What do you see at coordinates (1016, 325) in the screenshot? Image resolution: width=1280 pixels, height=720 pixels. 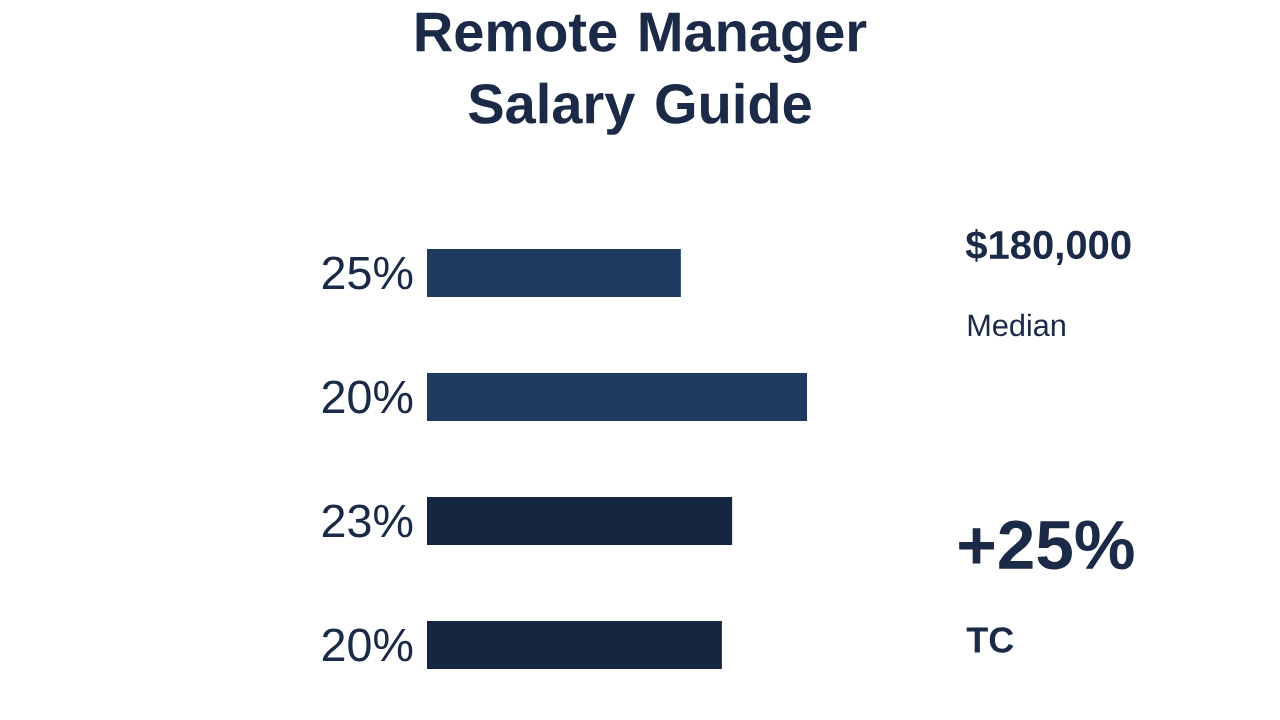 I see `text: Median` at bounding box center [1016, 325].